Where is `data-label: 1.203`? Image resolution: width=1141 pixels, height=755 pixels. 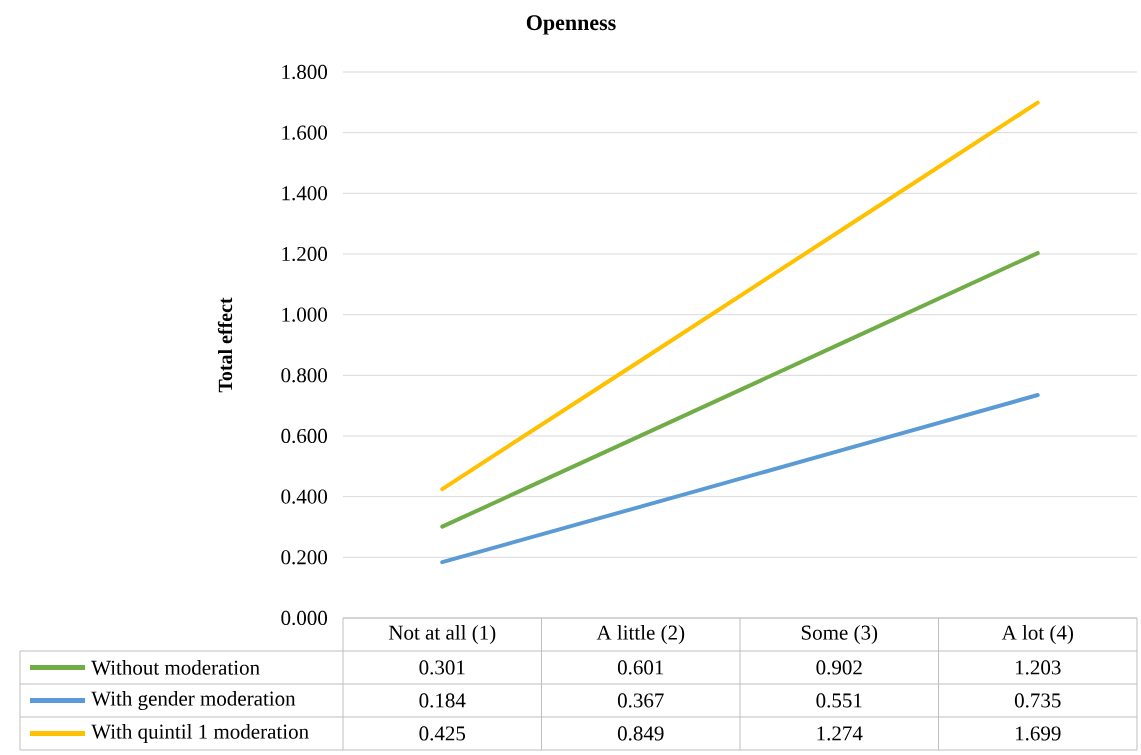
data-label: 1.203 is located at coordinates (1038, 667).